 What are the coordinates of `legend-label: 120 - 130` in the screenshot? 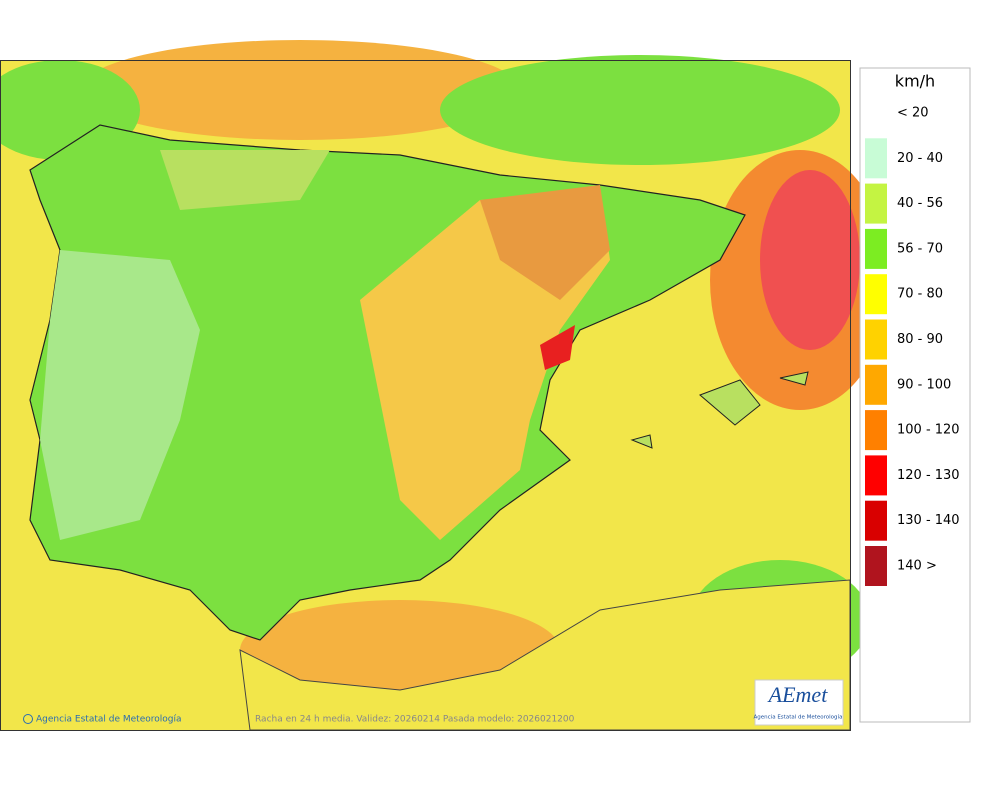 It's located at (928, 475).